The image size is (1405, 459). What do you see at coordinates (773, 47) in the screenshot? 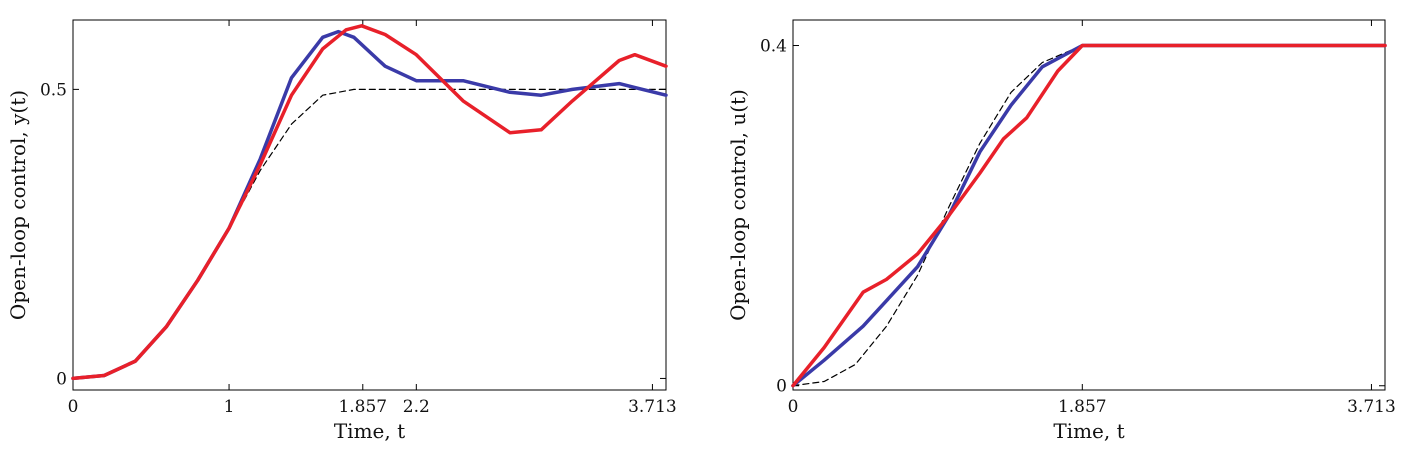
I see `y-tick-label: 0.4` at bounding box center [773, 47].